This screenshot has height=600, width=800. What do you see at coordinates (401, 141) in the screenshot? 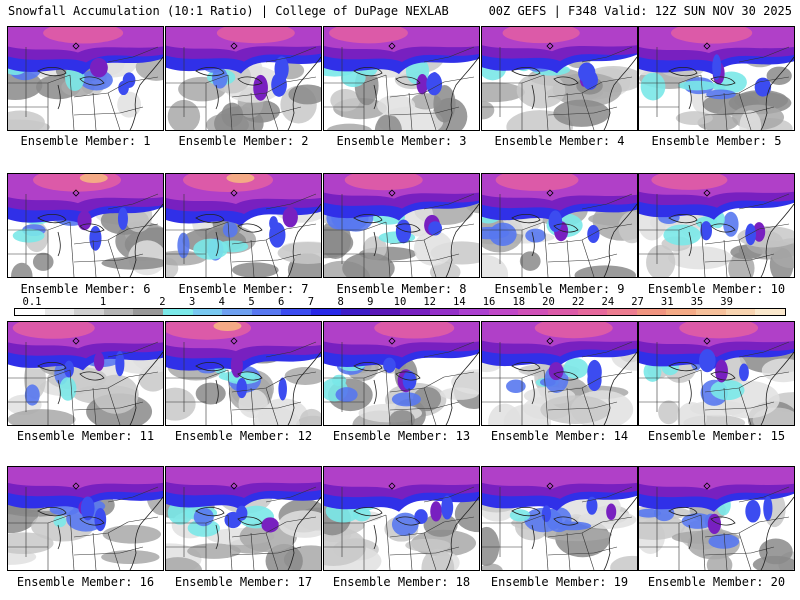
I see `ensemble-member-label: Ensemble Member: 3` at bounding box center [401, 141].